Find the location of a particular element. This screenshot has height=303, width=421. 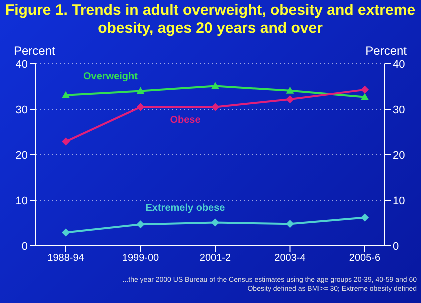

y-axis-title: Percent is located at coordinates (35, 51).